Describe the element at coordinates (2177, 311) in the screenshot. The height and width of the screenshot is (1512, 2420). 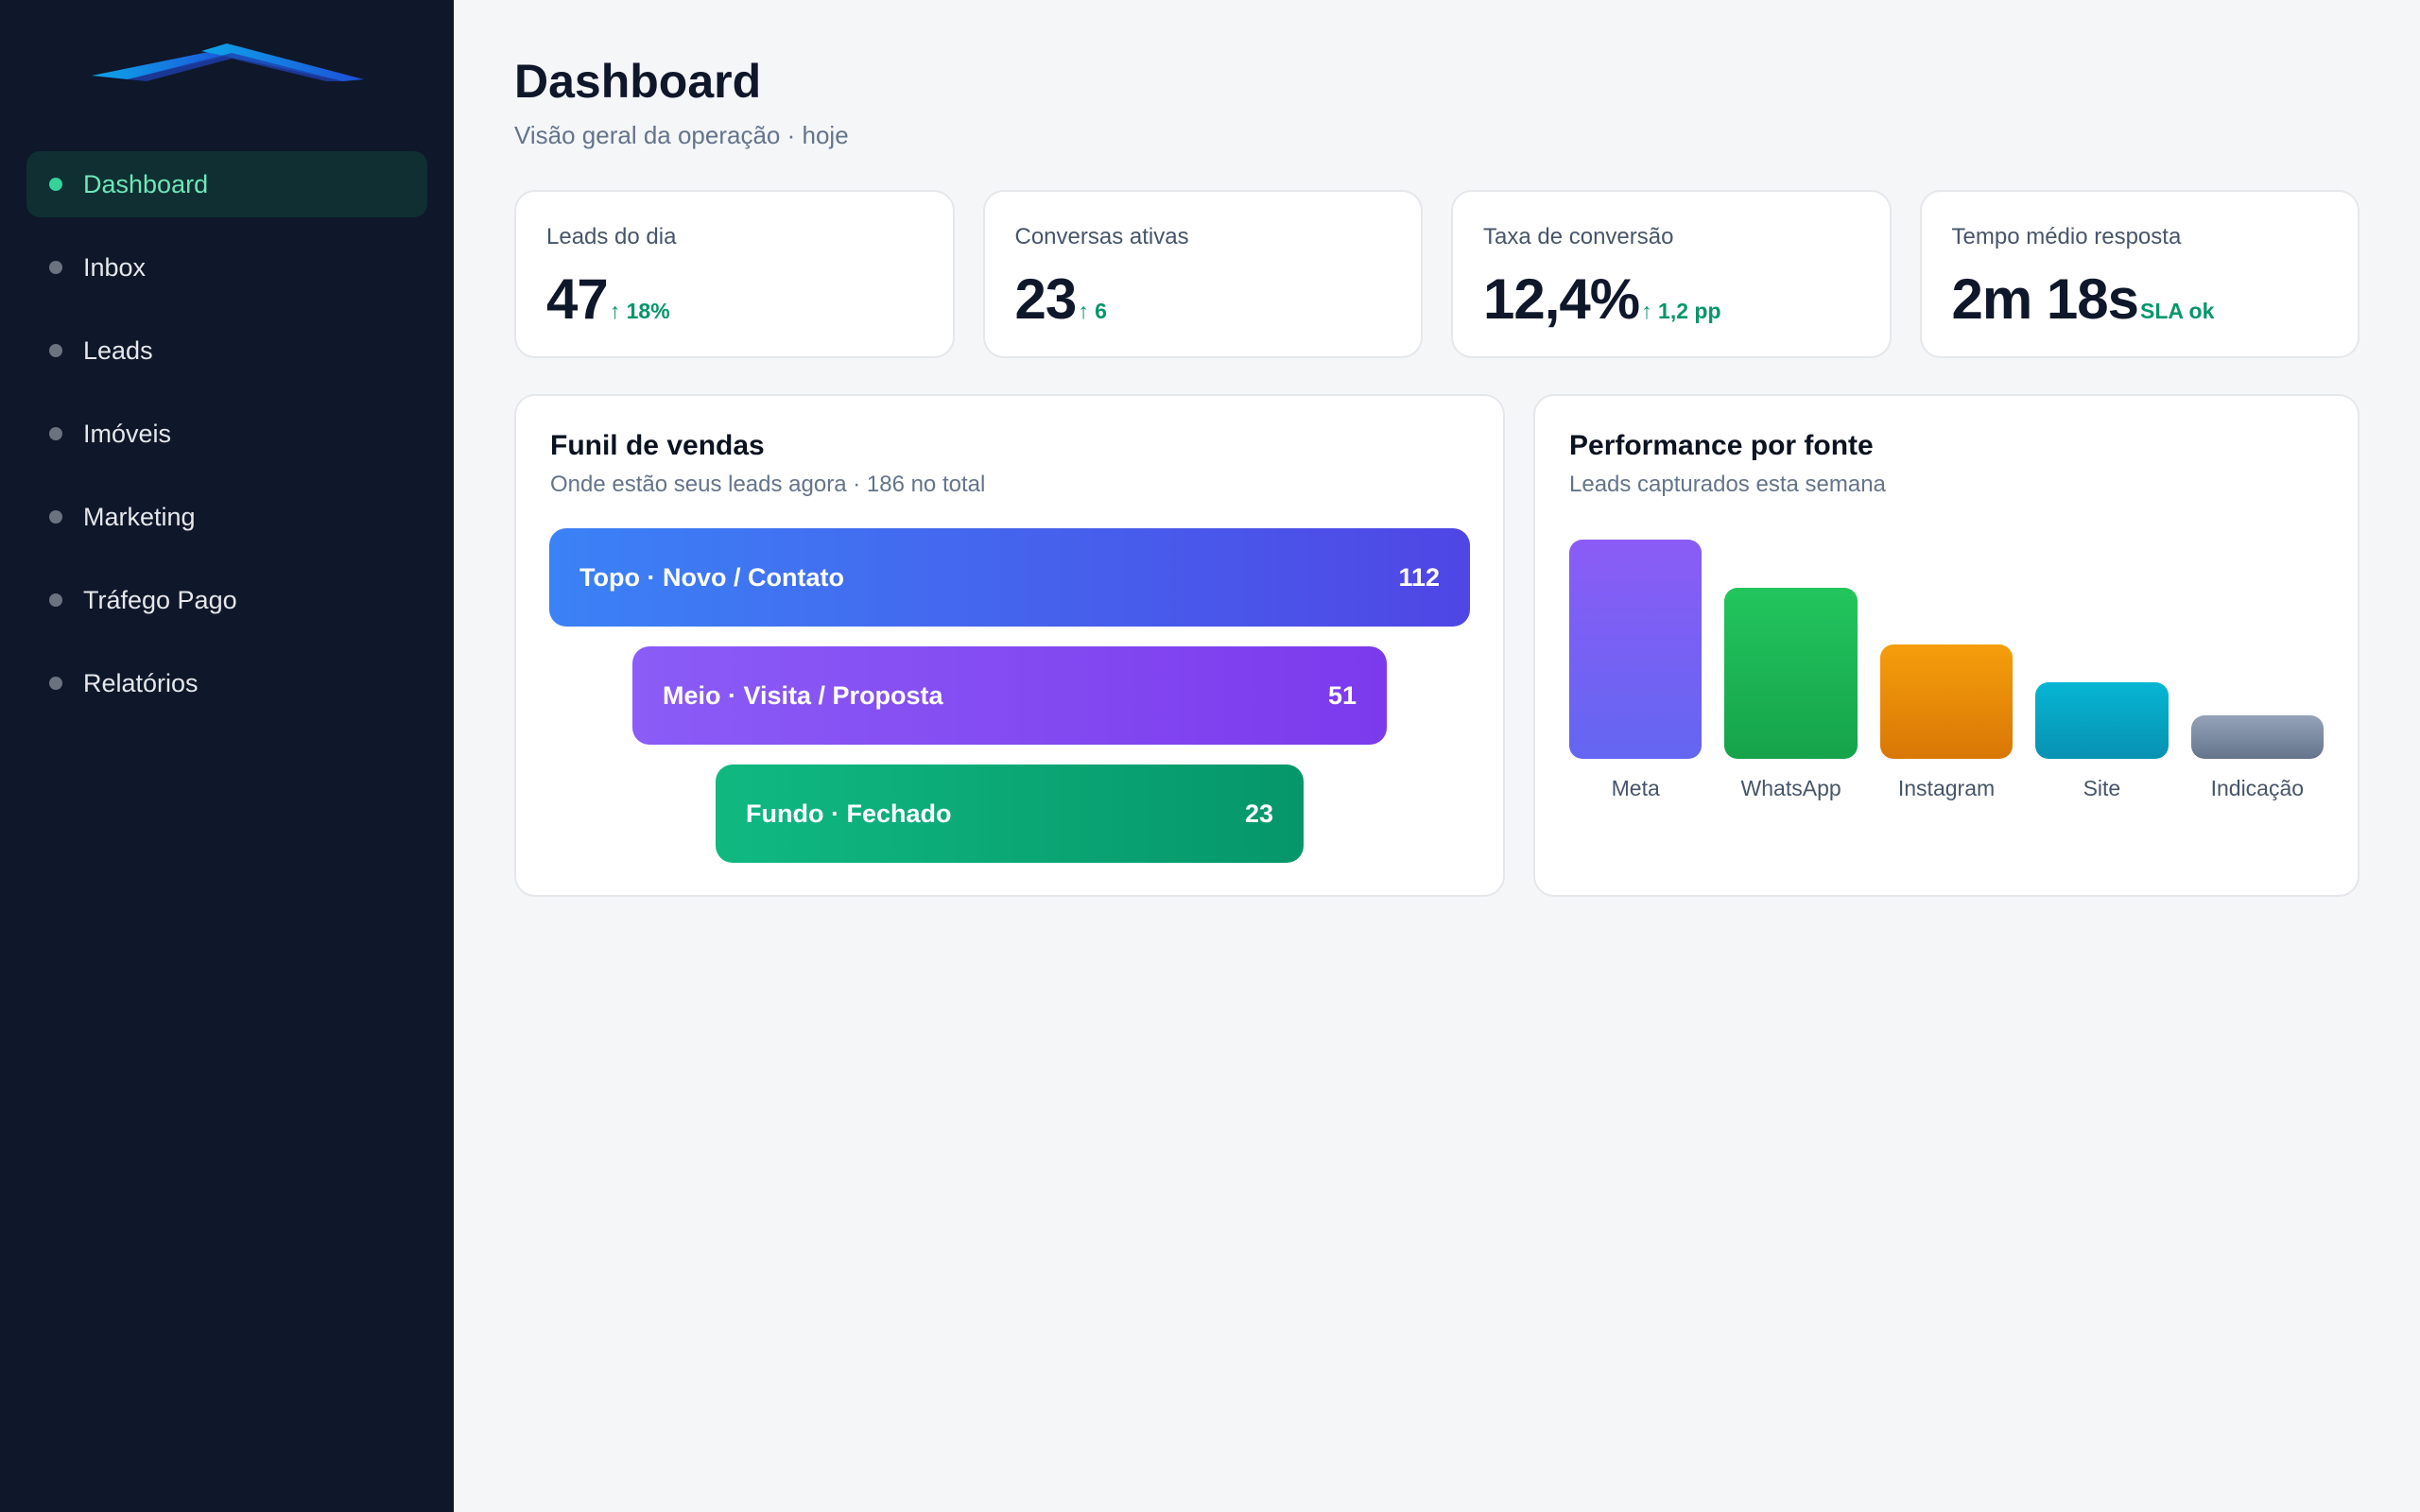
I see `kpi-delta: SLA ok` at that location.